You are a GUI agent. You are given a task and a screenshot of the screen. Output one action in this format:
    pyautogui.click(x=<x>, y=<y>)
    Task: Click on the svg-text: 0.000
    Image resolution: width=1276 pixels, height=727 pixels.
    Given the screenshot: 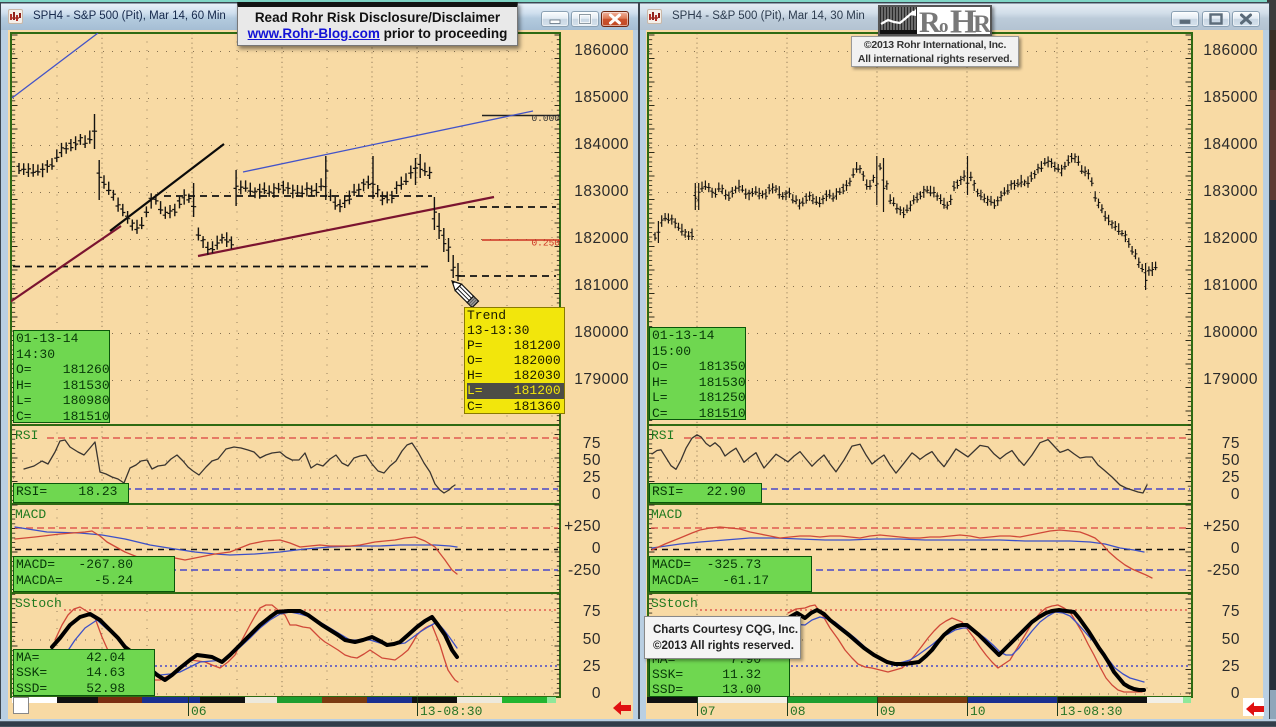 What is the action you would take?
    pyautogui.click(x=545, y=118)
    